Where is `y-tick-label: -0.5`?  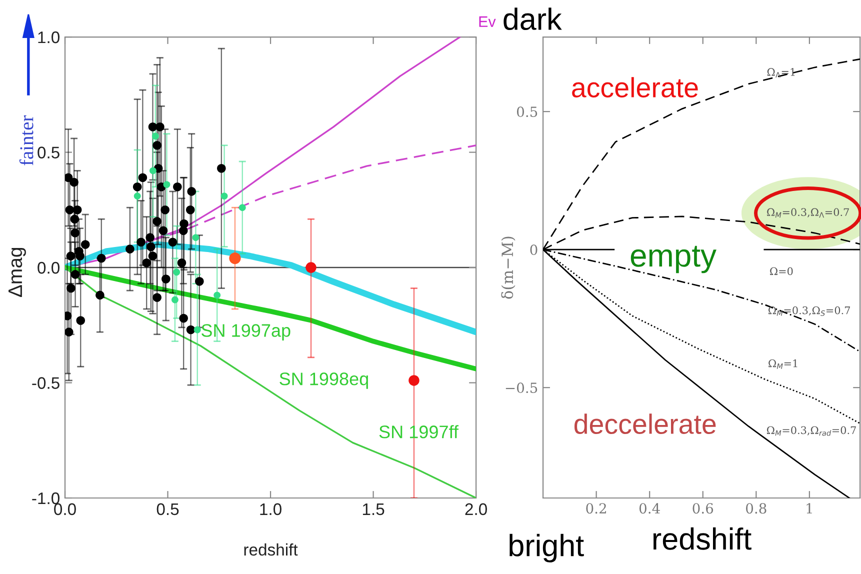
y-tick-label: -0.5 is located at coordinates (46, 383).